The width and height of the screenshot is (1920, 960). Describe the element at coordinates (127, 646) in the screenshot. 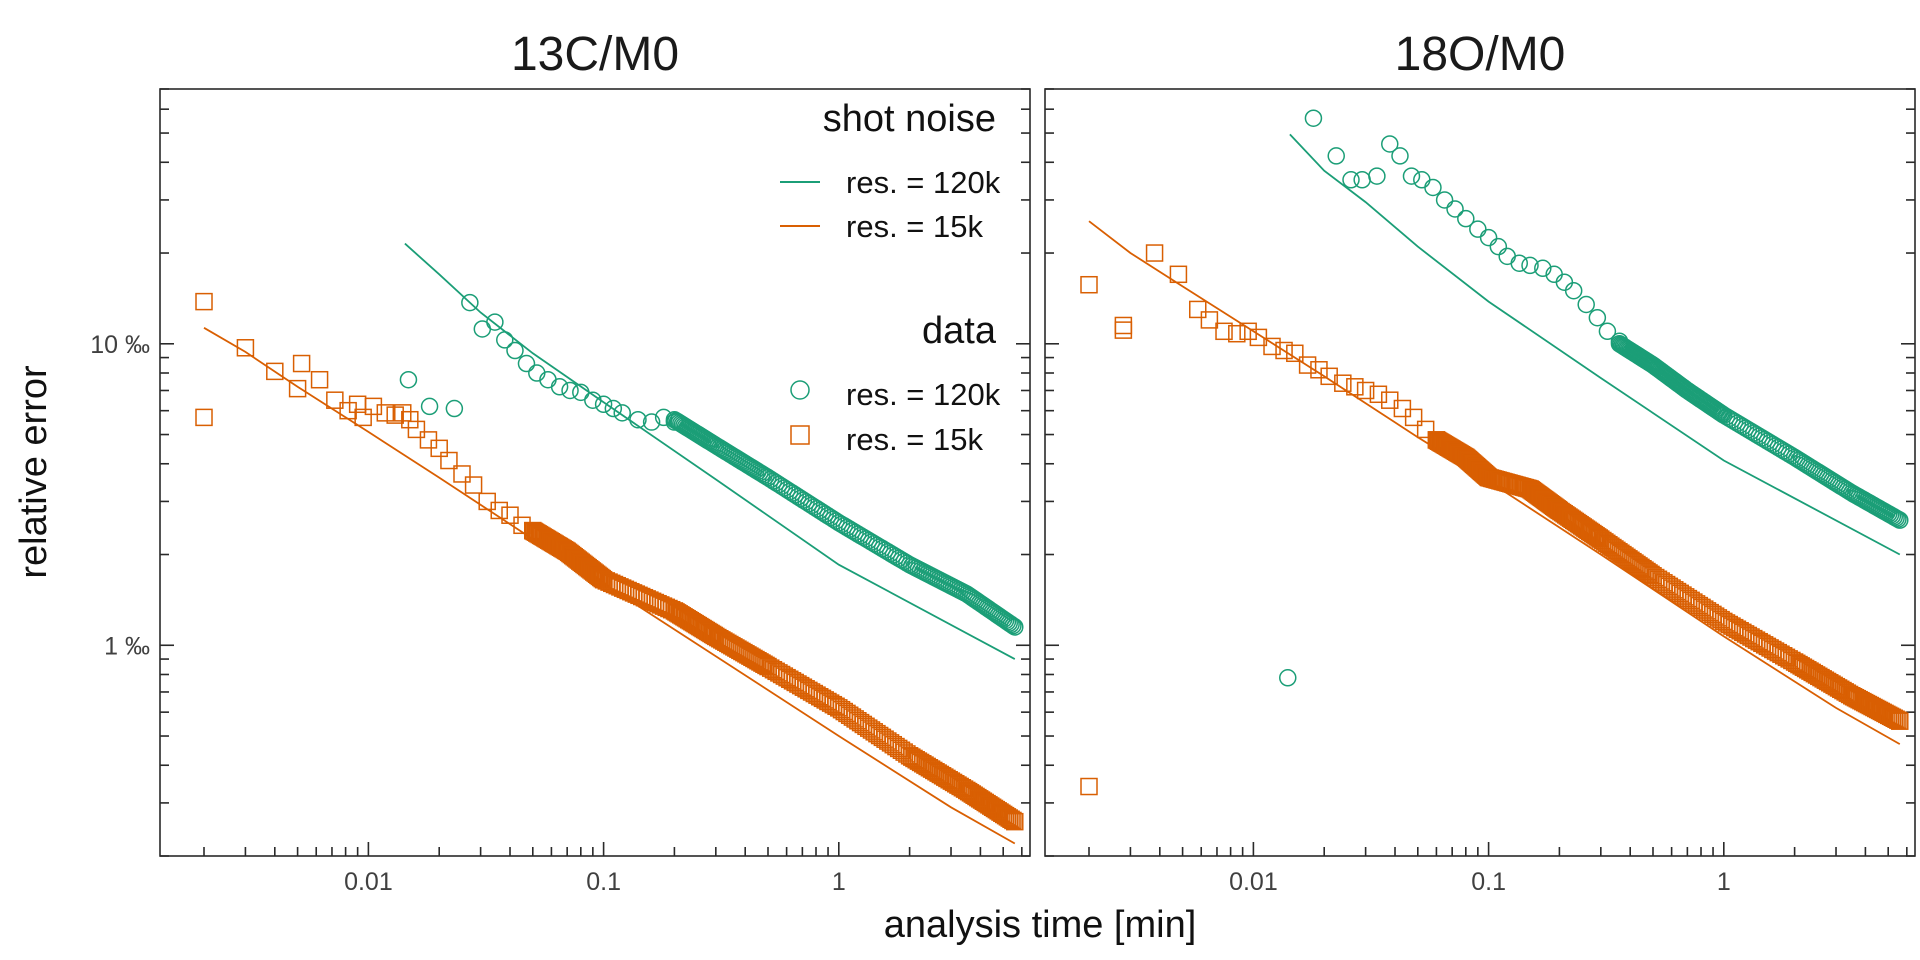

I see `y-tick-label: 1 ‰` at that location.